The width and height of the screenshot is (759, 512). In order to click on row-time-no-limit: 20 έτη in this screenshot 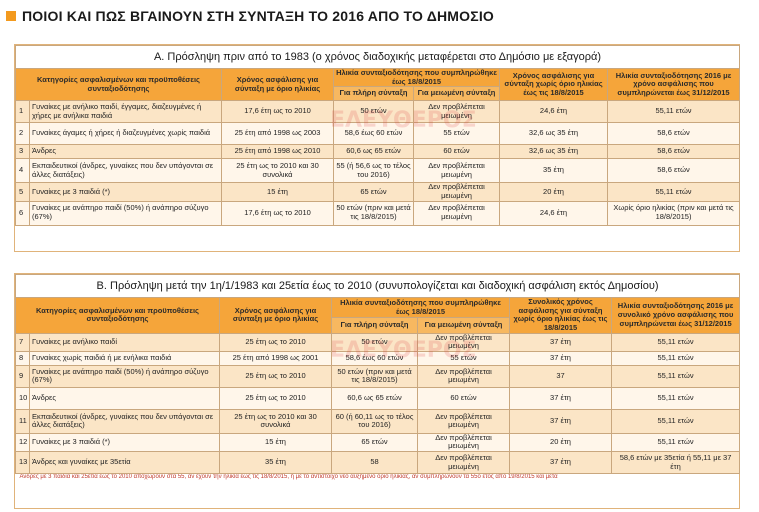, I will do `click(560, 442)`.